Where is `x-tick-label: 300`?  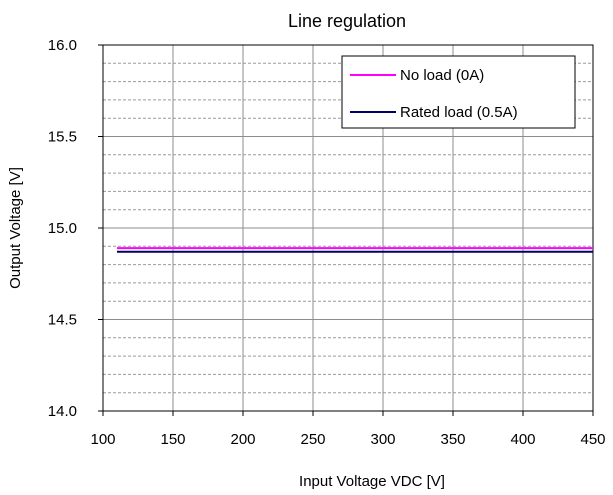
x-tick-label: 300 is located at coordinates (382, 439).